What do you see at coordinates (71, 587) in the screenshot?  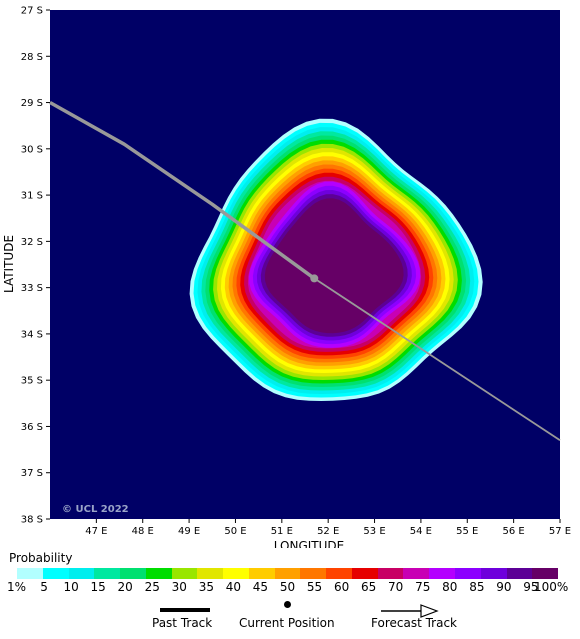 I see `legend-value-label: 10` at bounding box center [71, 587].